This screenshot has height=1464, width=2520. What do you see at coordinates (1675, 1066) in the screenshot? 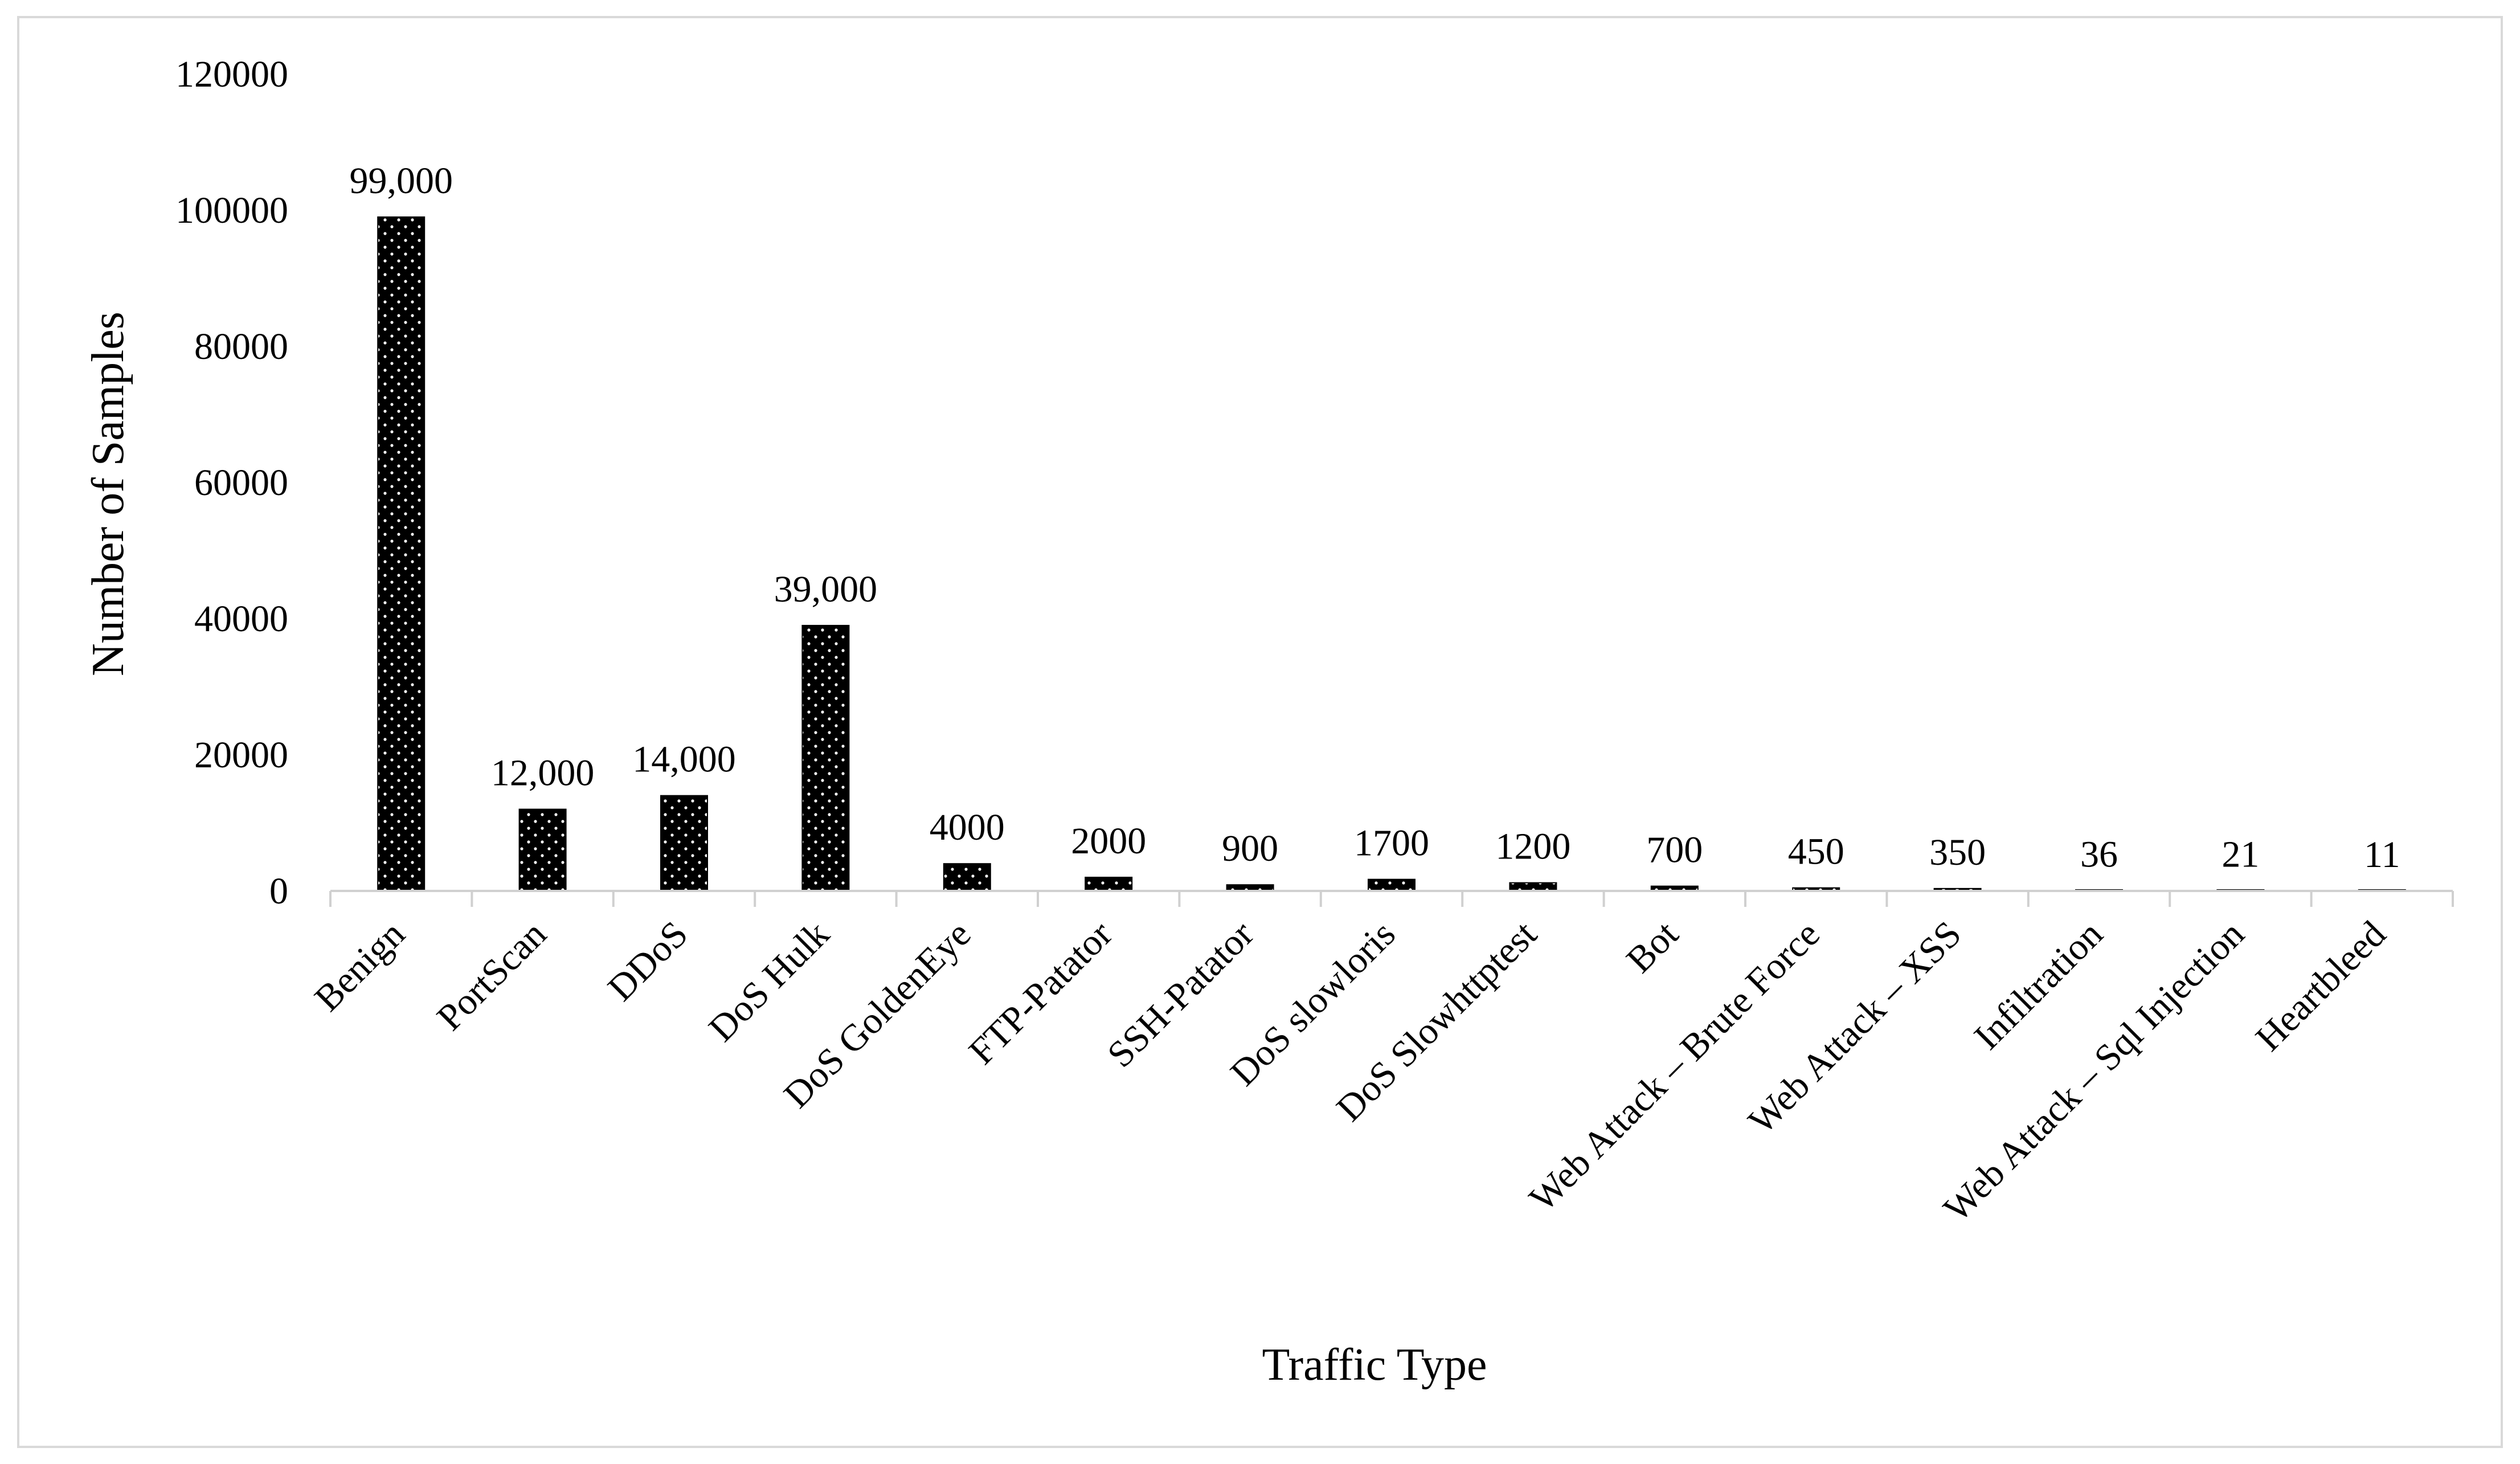
I see `x-tick-label: Web Attack – Brute Force` at bounding box center [1675, 1066].